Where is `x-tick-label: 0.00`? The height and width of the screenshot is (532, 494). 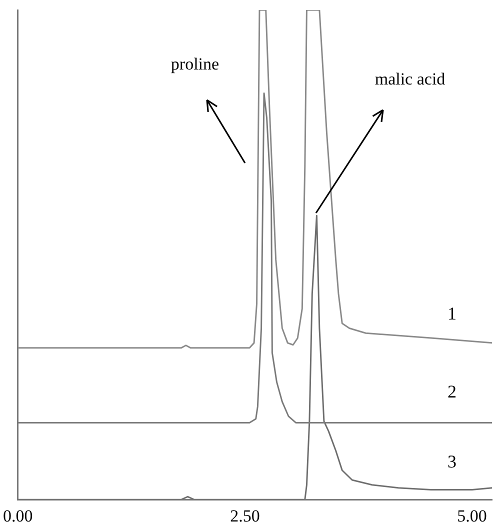 x-tick-label: 0.00 is located at coordinates (18, 516).